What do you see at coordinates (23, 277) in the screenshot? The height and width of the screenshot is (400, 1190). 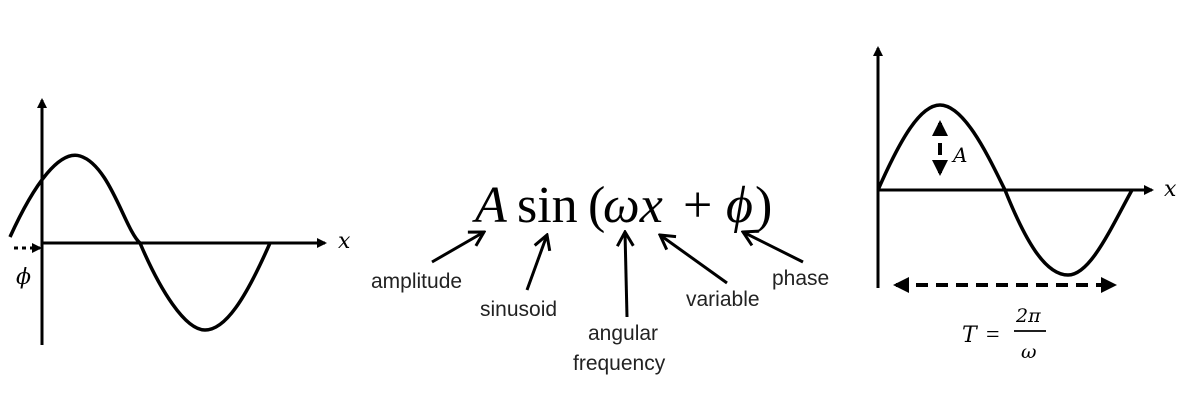 I see `phase-label: ϕ` at bounding box center [23, 277].